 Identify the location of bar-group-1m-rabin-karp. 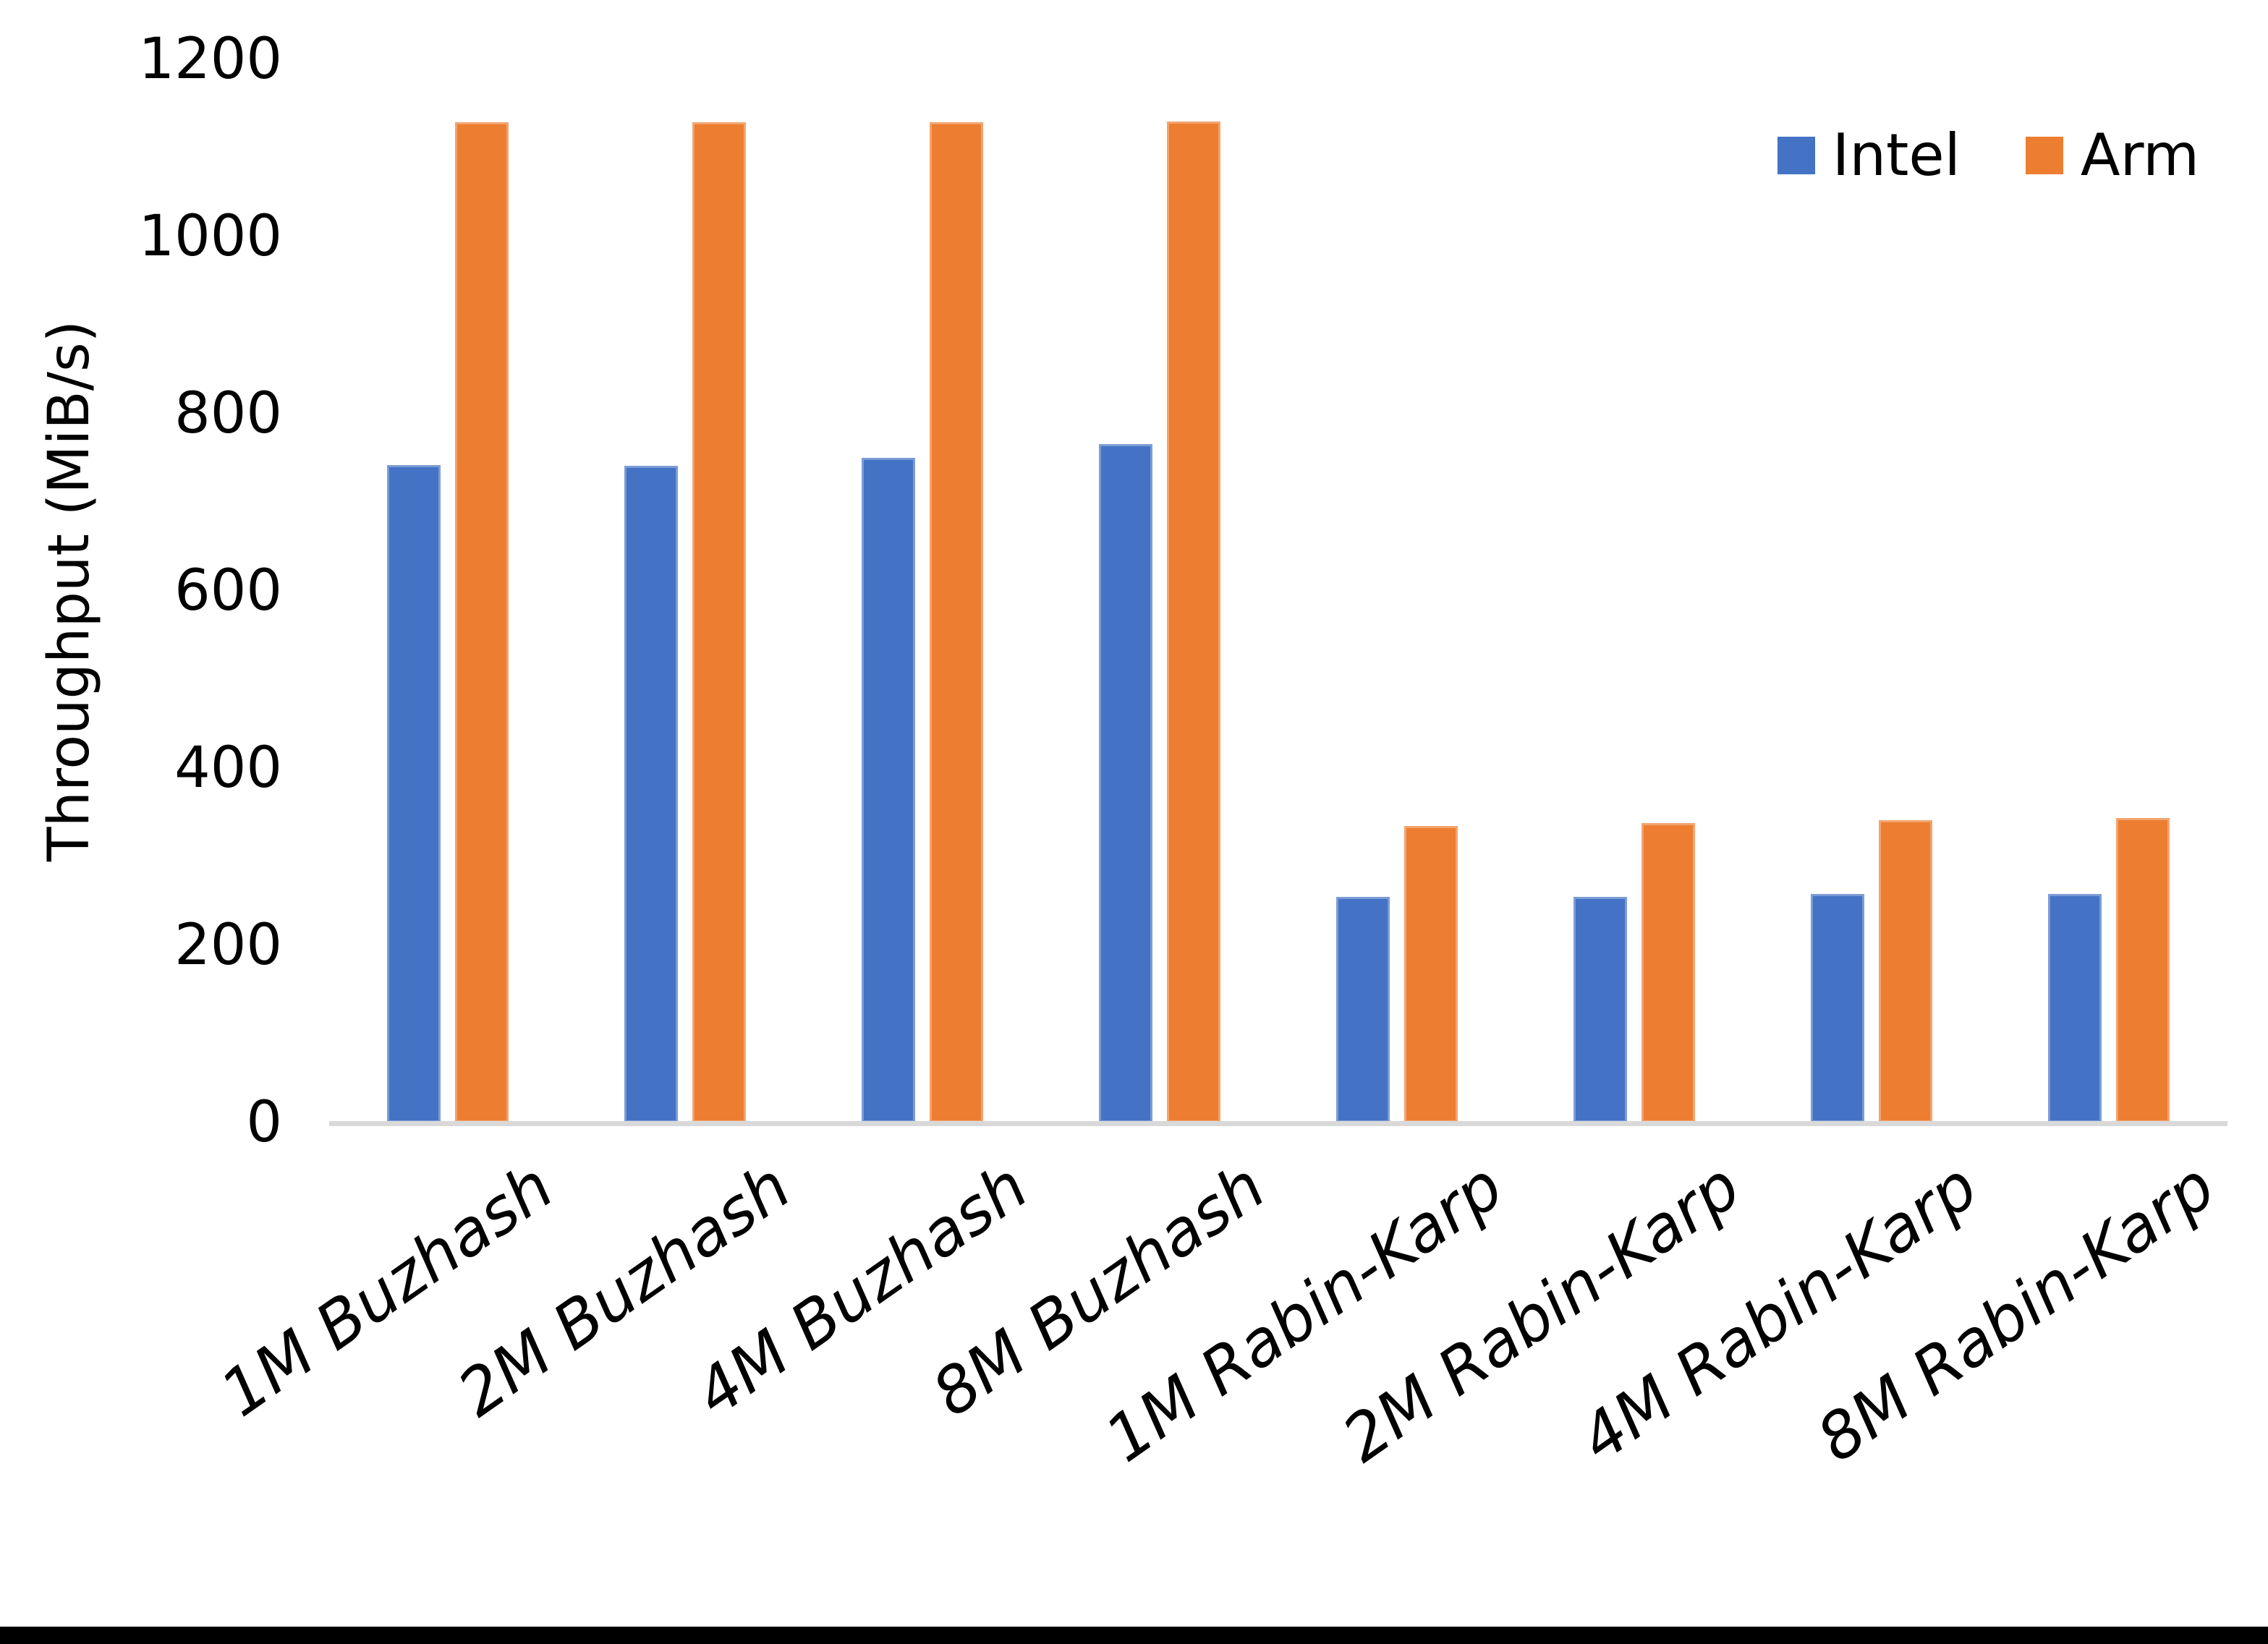
(1397, 591).